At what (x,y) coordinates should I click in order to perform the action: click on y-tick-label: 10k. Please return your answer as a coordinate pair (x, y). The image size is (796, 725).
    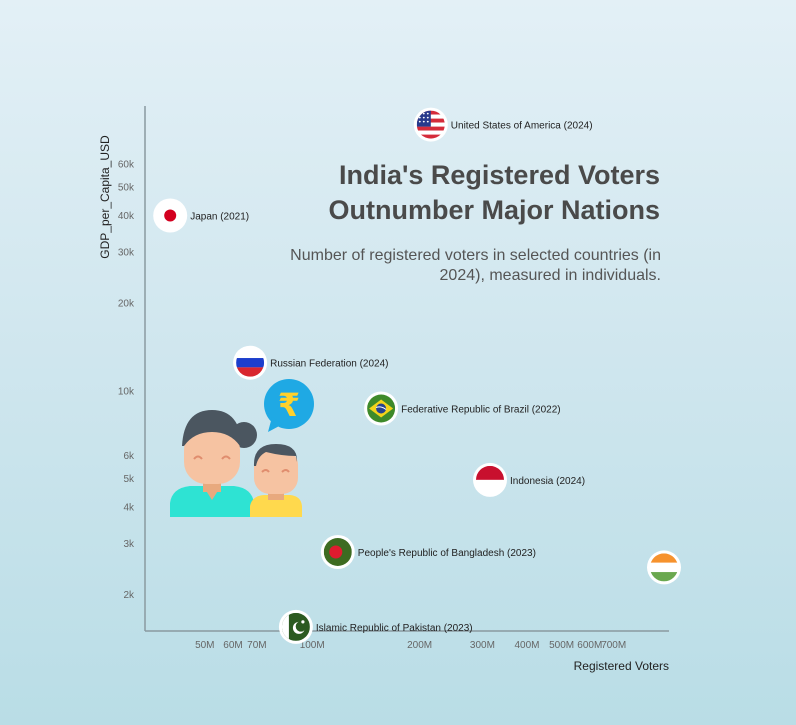
    Looking at the image, I should click on (126, 391).